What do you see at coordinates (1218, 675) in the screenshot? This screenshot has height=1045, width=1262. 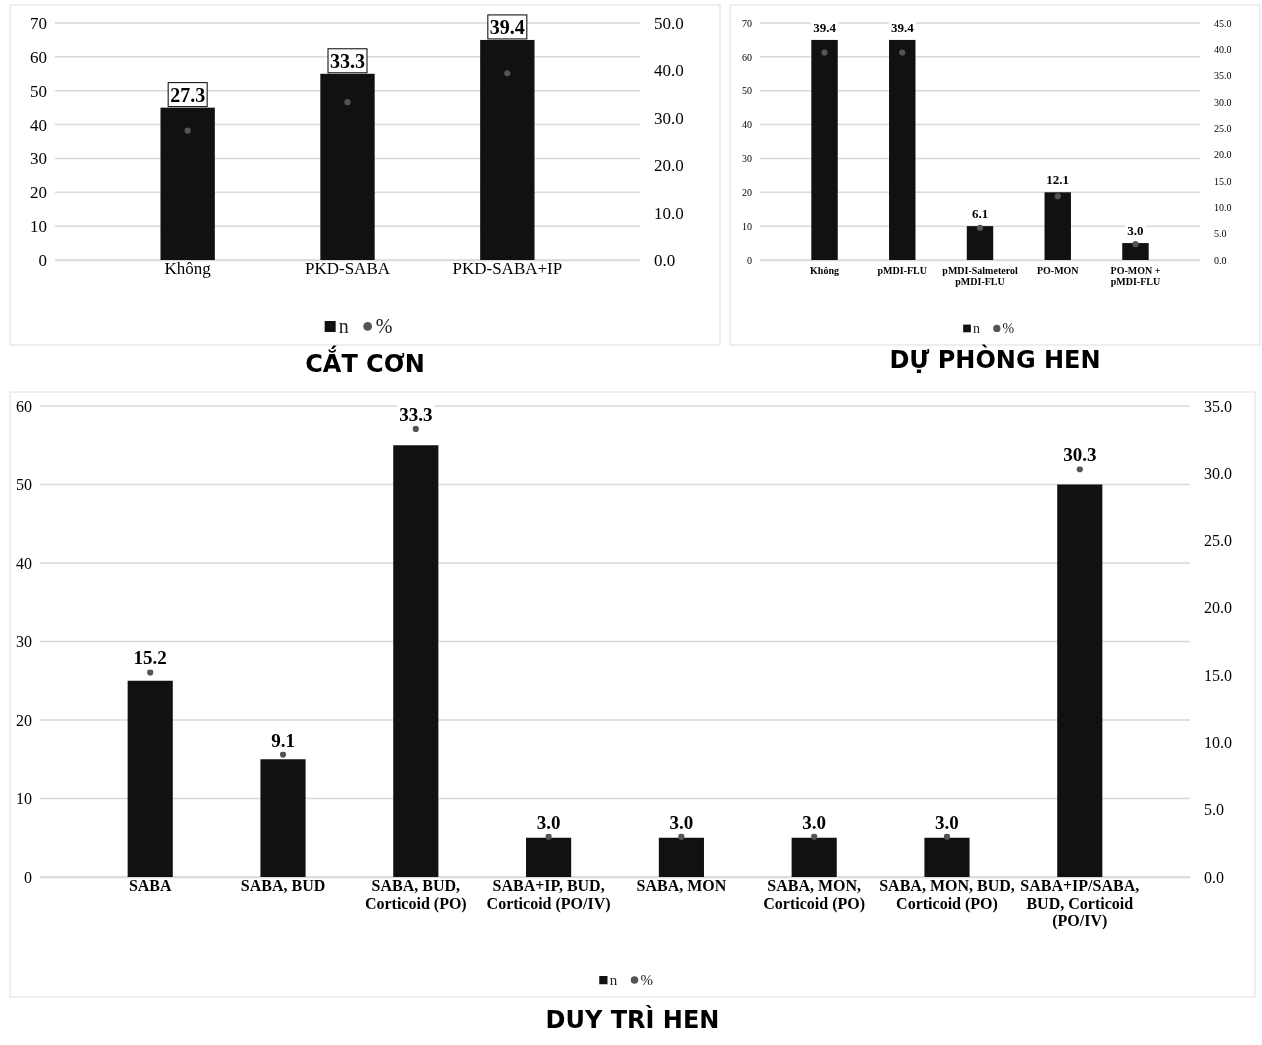 I see `y2-tick-label: 15.0` at bounding box center [1218, 675].